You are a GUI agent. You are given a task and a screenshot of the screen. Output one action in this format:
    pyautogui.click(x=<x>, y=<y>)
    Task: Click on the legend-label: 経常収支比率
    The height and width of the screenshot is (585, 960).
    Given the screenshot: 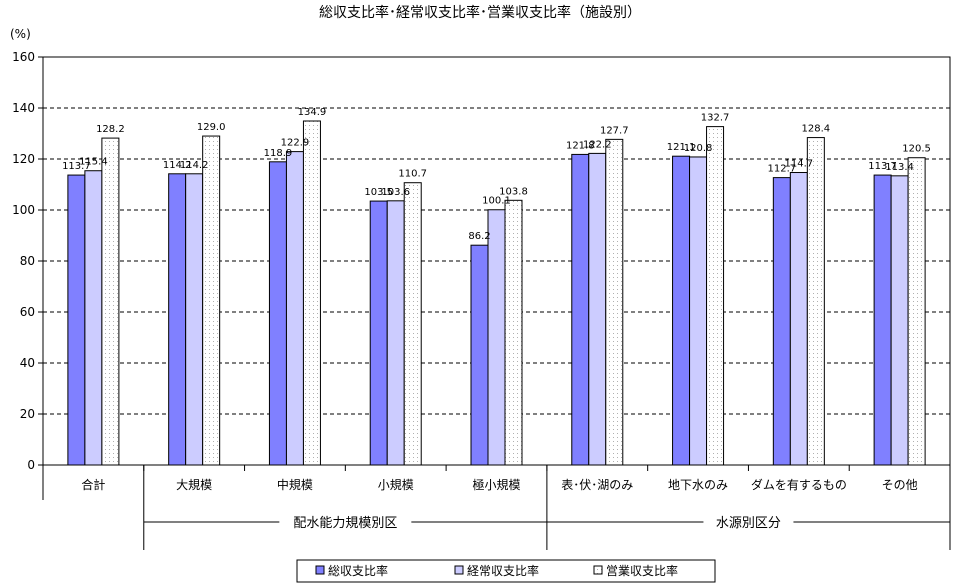 What is the action you would take?
    pyautogui.click(x=503, y=570)
    